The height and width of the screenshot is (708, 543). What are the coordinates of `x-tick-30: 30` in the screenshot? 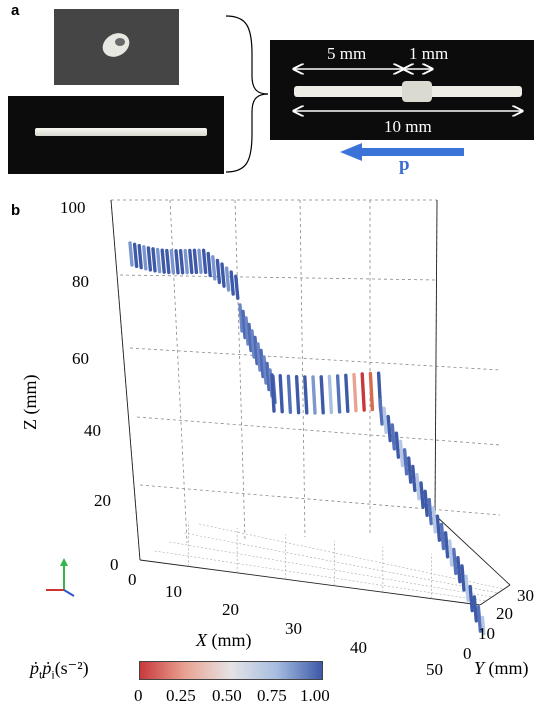 It's located at (293, 628).